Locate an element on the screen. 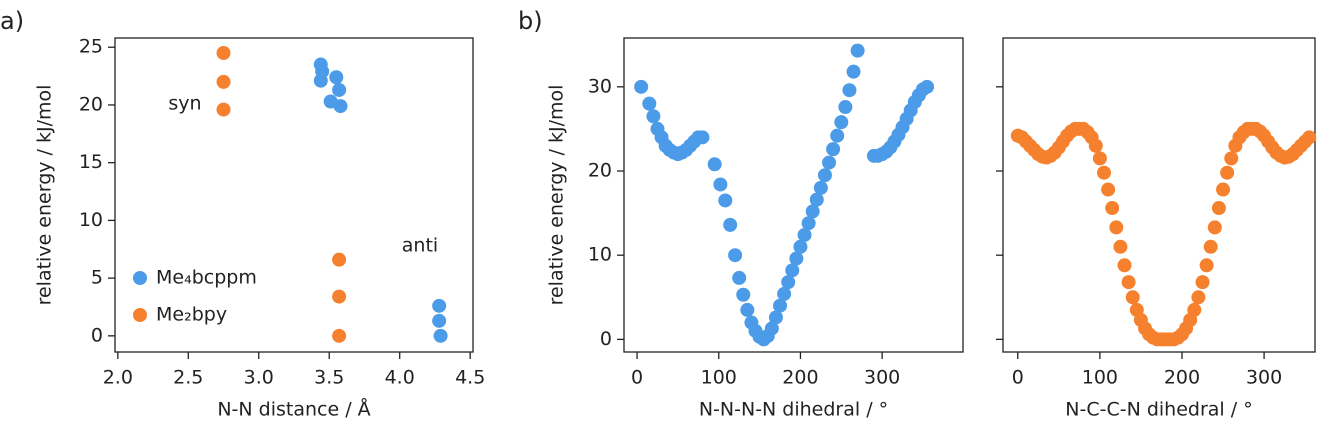  x-axis-label: N-N distance / Å is located at coordinates (293, 409).